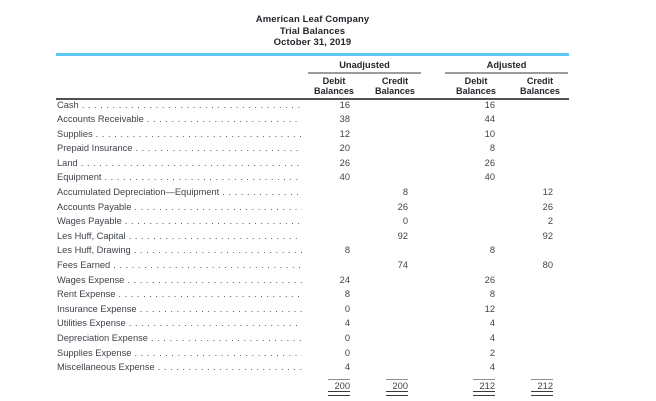  Describe the element at coordinates (312, 267) in the screenshot. I see `table-row: Fees Earned 74 80` at that location.